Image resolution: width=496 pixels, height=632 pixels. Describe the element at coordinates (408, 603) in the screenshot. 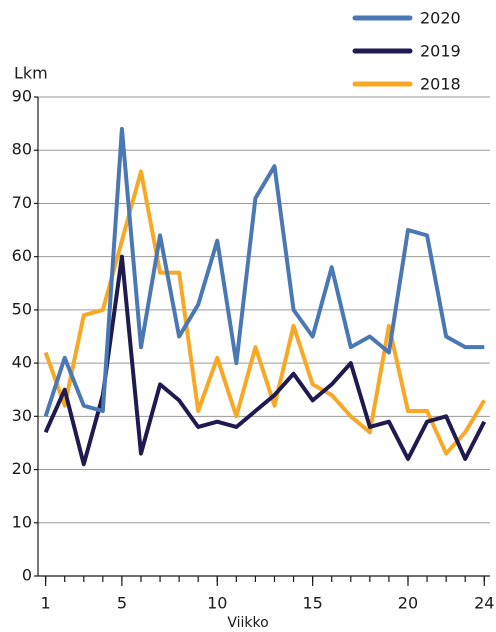

I see `x-tick-label: 20` at that location.